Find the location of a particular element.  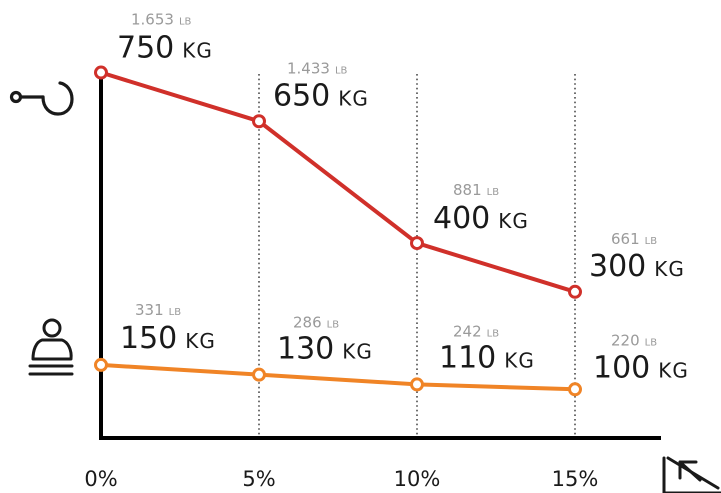

kg-data-label: 400 KG is located at coordinates (481, 218).